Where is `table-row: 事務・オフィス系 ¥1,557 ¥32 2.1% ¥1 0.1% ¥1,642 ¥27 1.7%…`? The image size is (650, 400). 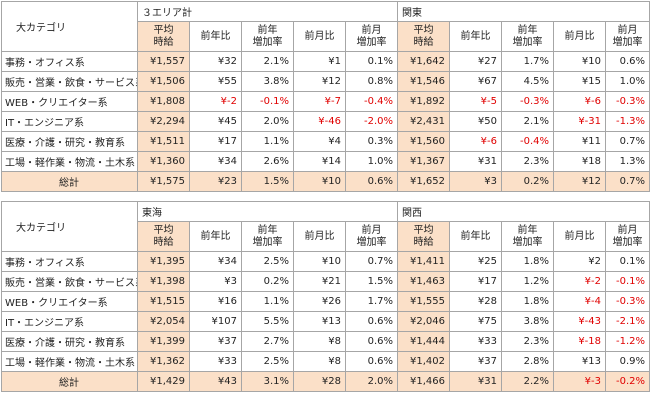 table-row: 事務・オフィス系 ¥1,557 ¥32 2.1% ¥1 0.1% ¥1,642 ¥27 1.7%… is located at coordinates (325, 61).